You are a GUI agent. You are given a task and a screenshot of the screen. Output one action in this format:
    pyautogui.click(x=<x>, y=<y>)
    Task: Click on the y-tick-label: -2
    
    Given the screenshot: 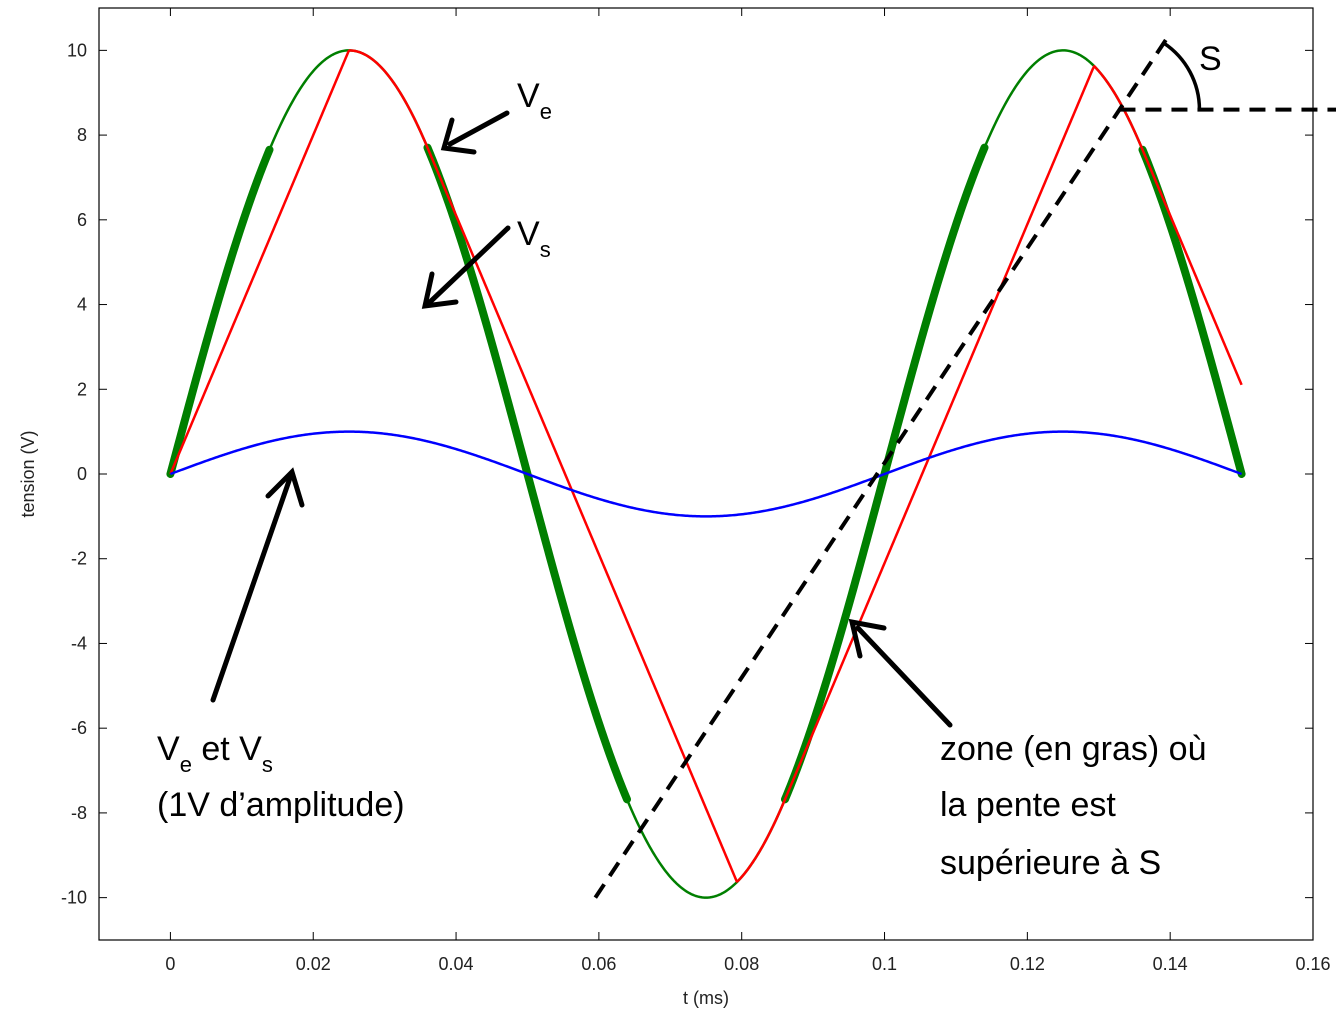 What is the action you would take?
    pyautogui.click(x=79, y=559)
    